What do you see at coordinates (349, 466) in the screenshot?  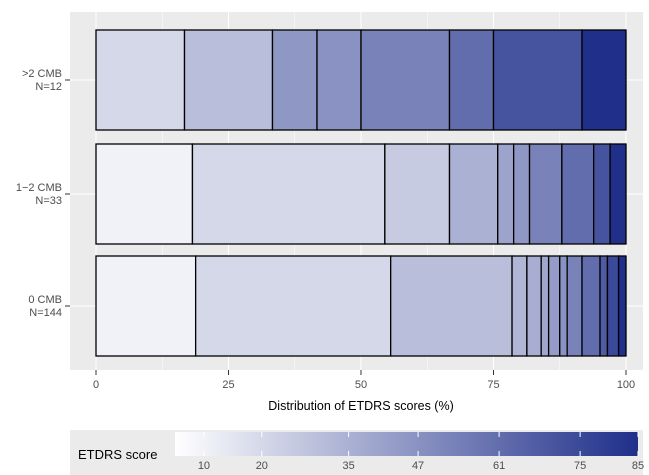 I see `colorbar-tick-label: 35` at bounding box center [349, 466].